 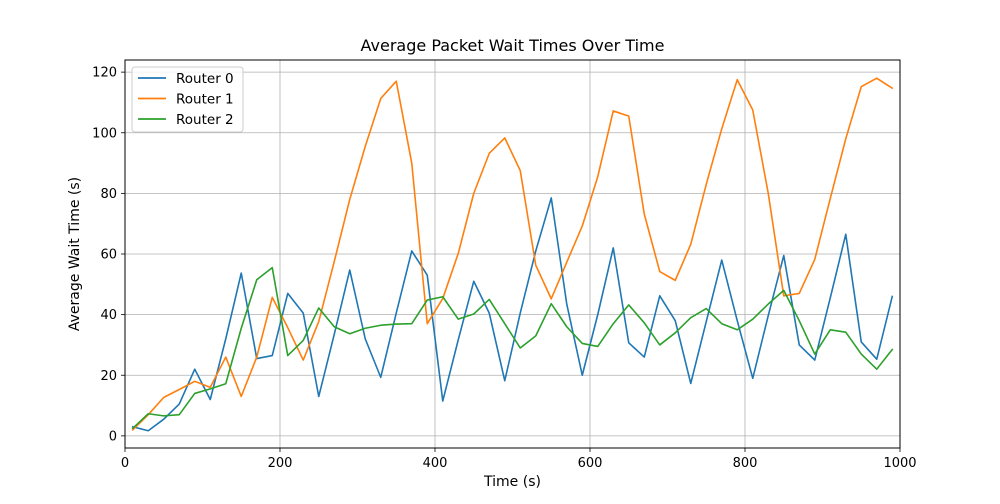 I want to click on y-tick-label: 100, so click(x=104, y=133).